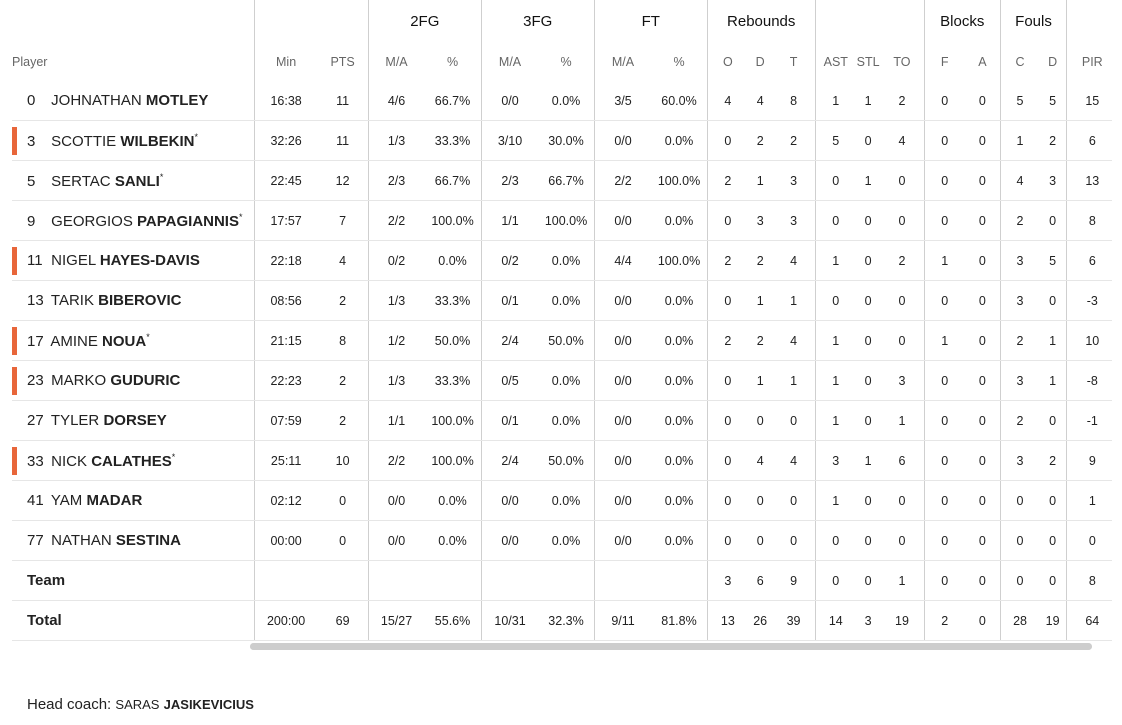  I want to click on stat-fc: 0, so click(1019, 580).